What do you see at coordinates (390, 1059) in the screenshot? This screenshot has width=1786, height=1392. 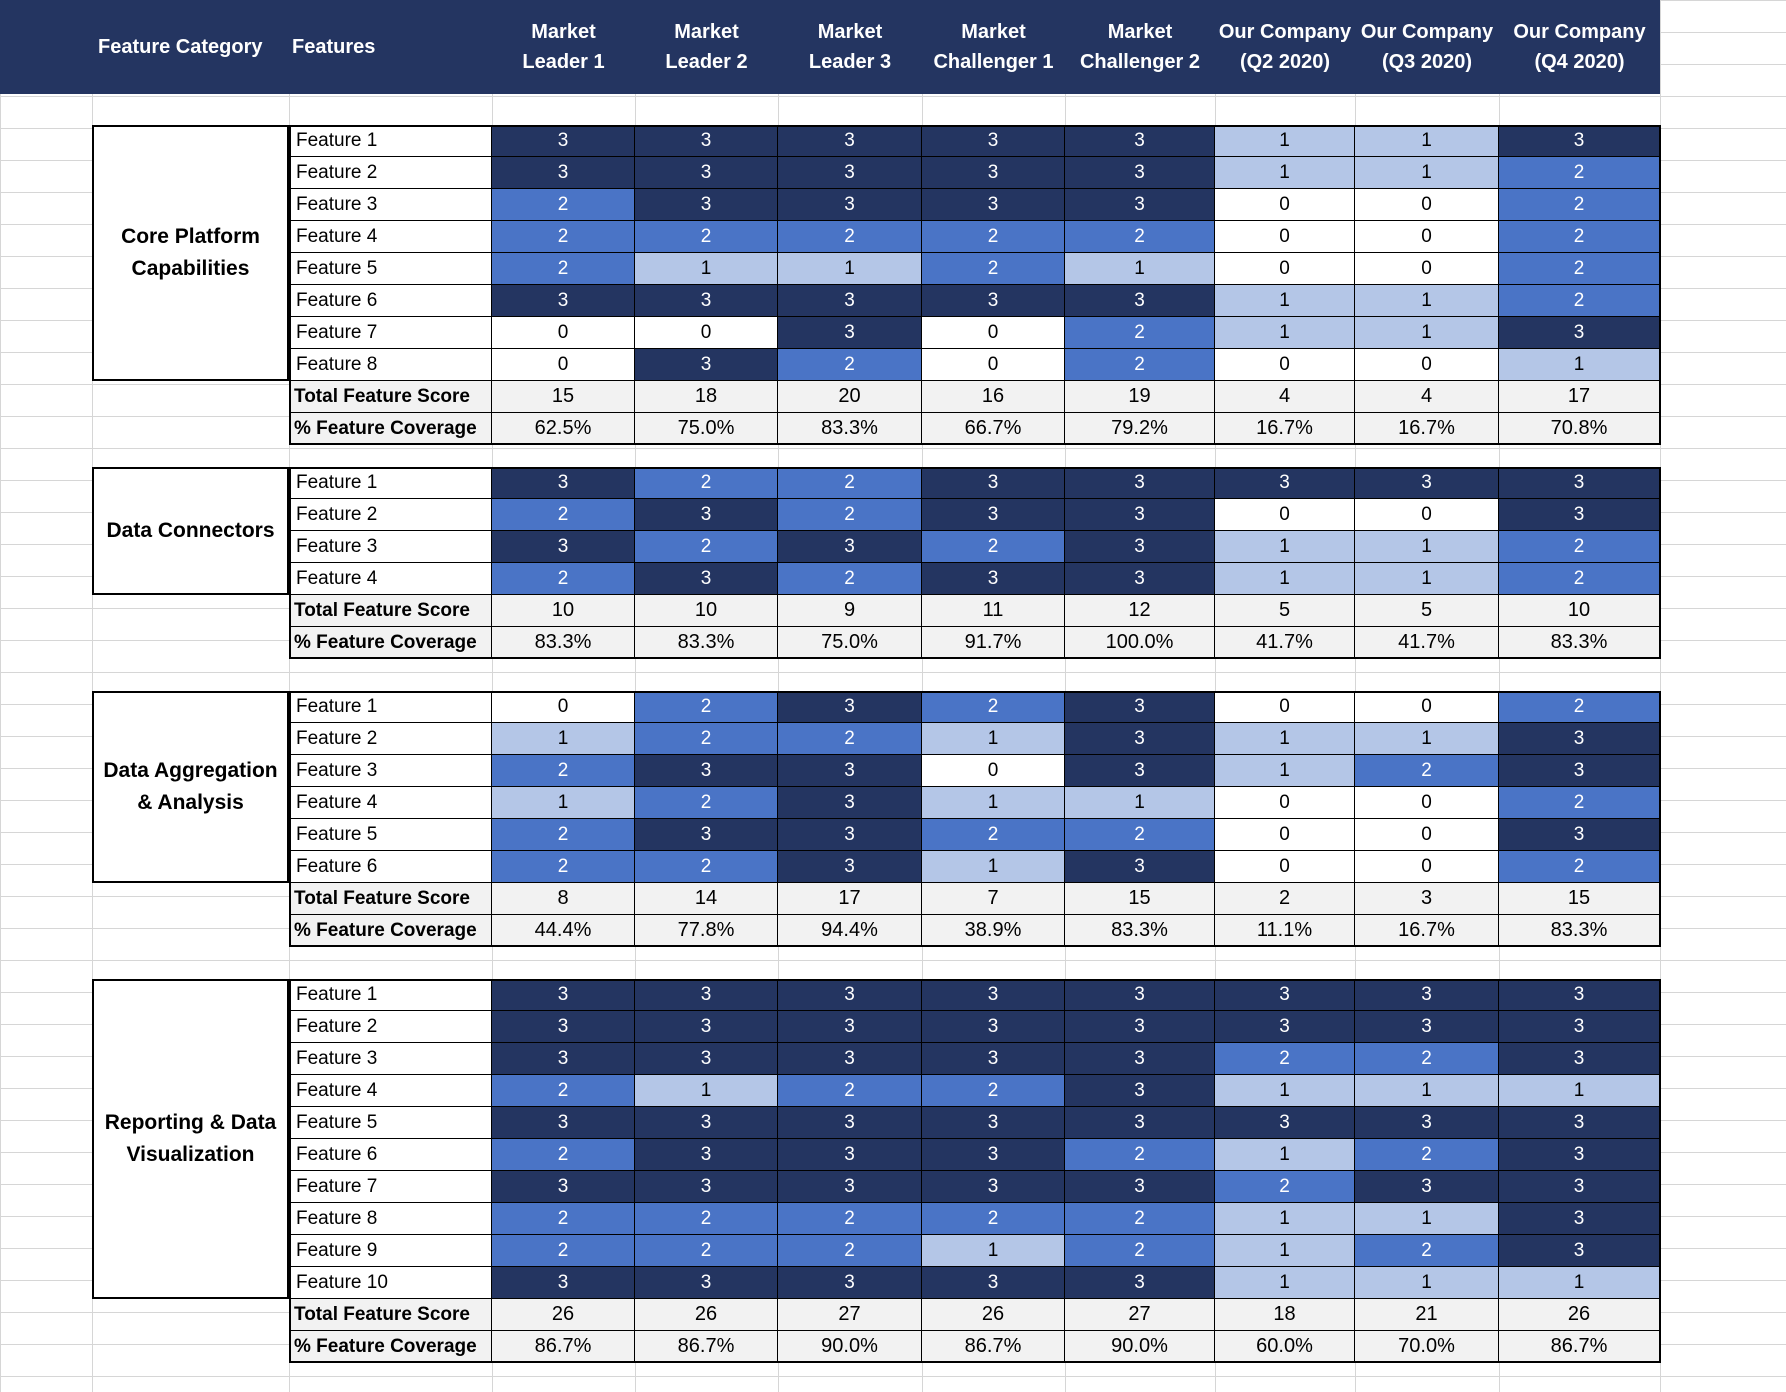 I see `feature-name: Feature 3` at bounding box center [390, 1059].